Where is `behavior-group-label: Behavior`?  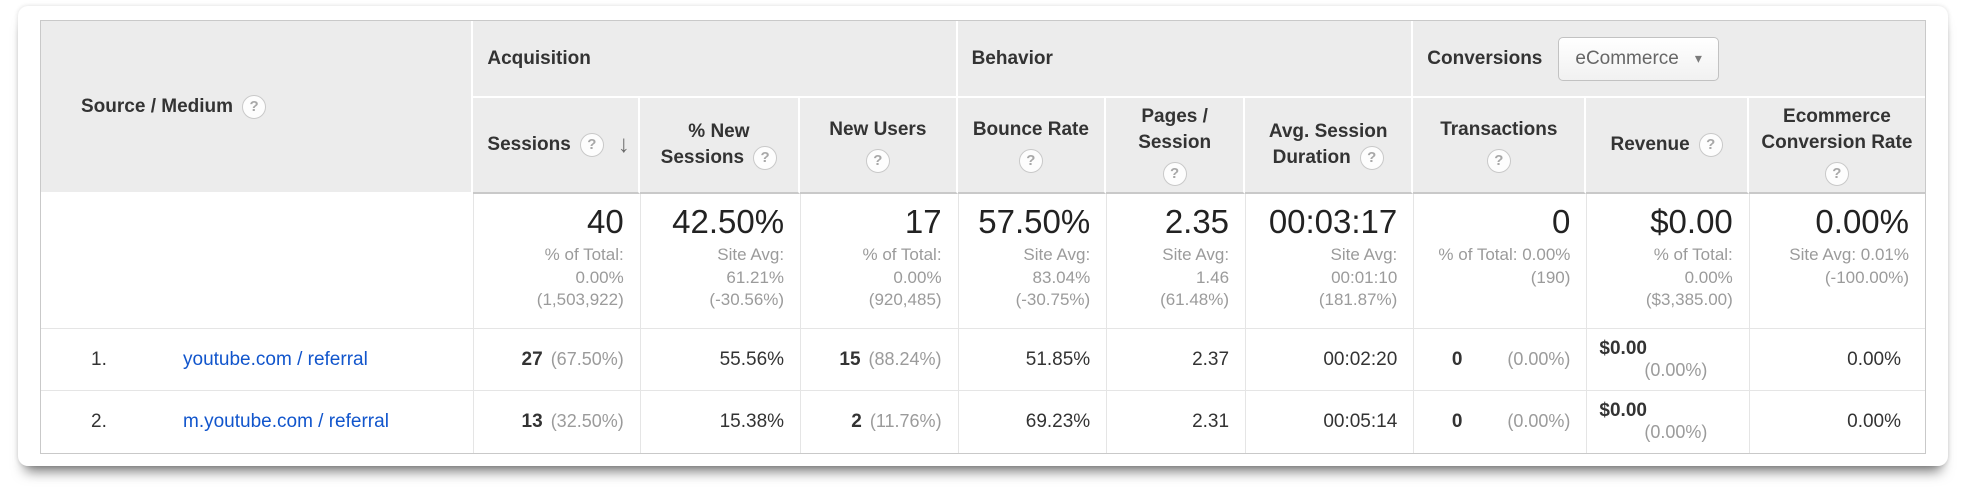 behavior-group-label: Behavior is located at coordinates (1012, 58).